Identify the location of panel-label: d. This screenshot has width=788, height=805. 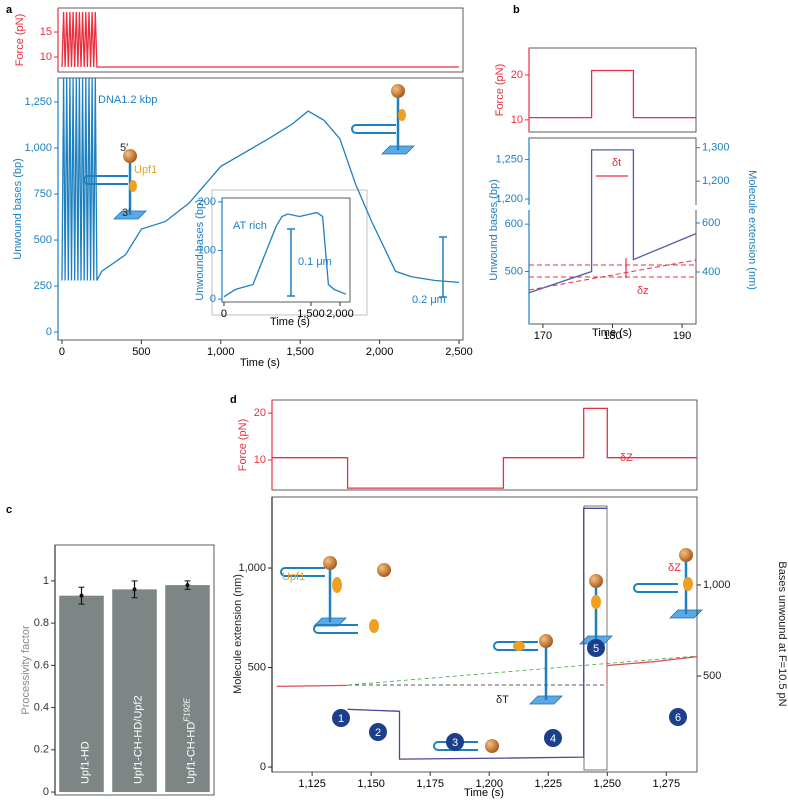
(233, 400).